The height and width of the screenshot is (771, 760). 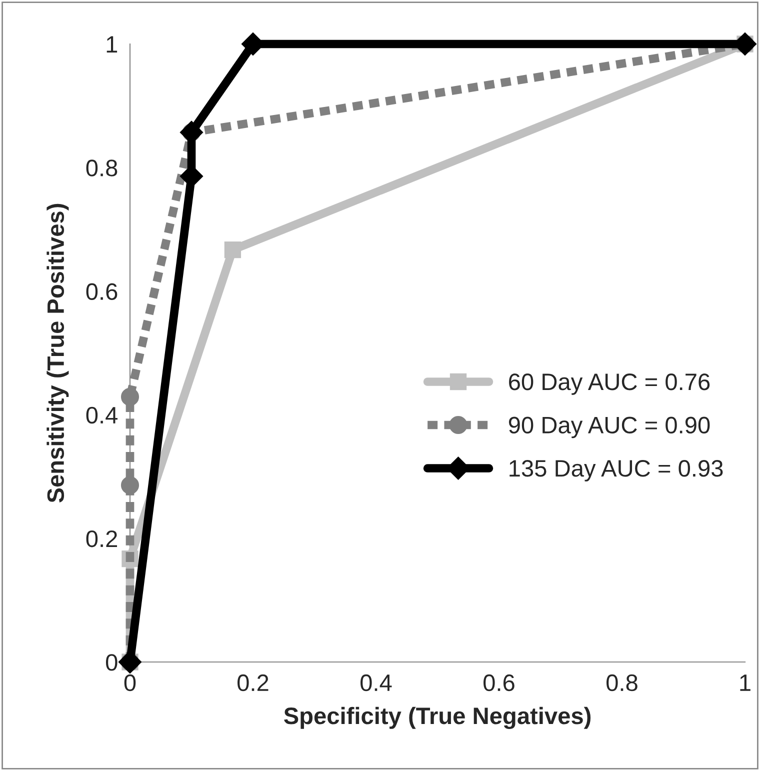 What do you see at coordinates (499, 683) in the screenshot?
I see `x-tick-label: 0.6` at bounding box center [499, 683].